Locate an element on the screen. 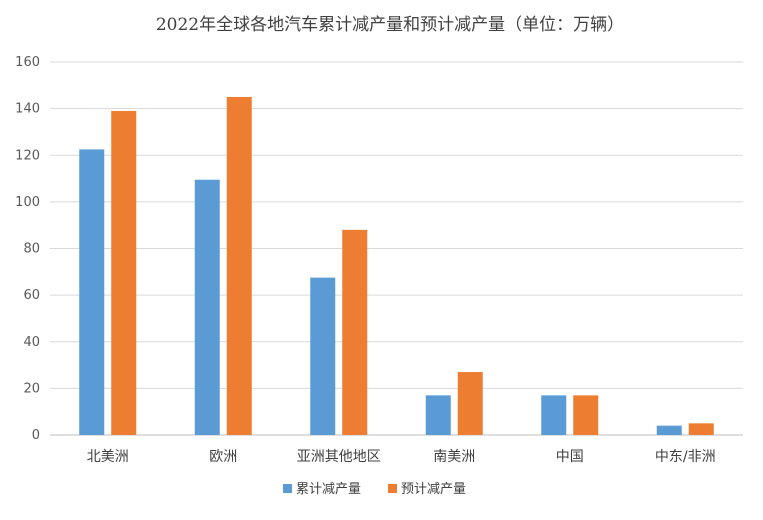 This screenshot has height=520, width=763. y-tick-label: 140 is located at coordinates (27, 109).